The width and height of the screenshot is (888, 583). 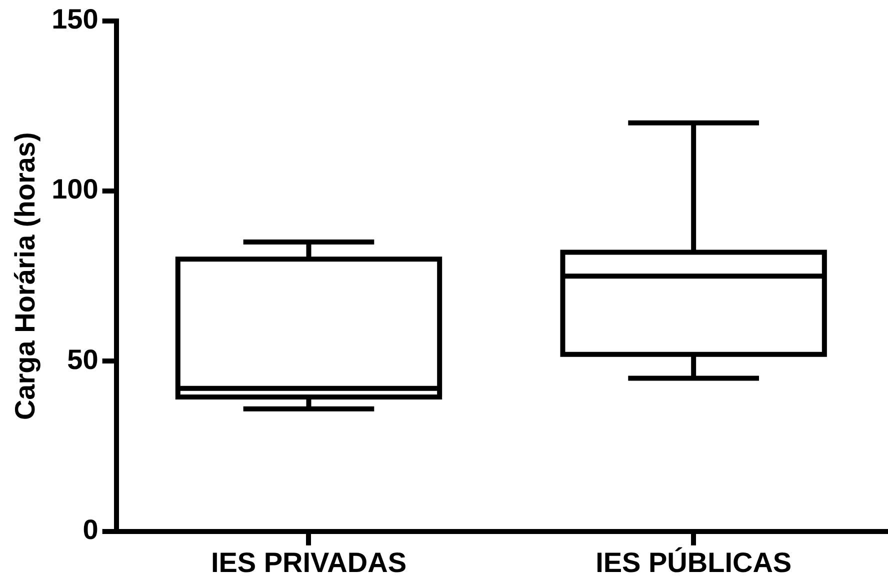 What do you see at coordinates (25, 276) in the screenshot?
I see `y-axis-title: Carga Horária (horas)` at bounding box center [25, 276].